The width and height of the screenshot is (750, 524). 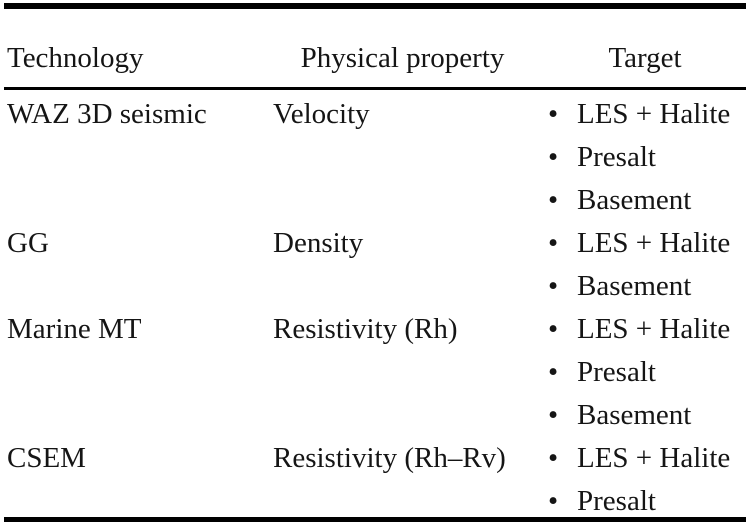 I want to click on technology-cell: CSEM, so click(x=46, y=458).